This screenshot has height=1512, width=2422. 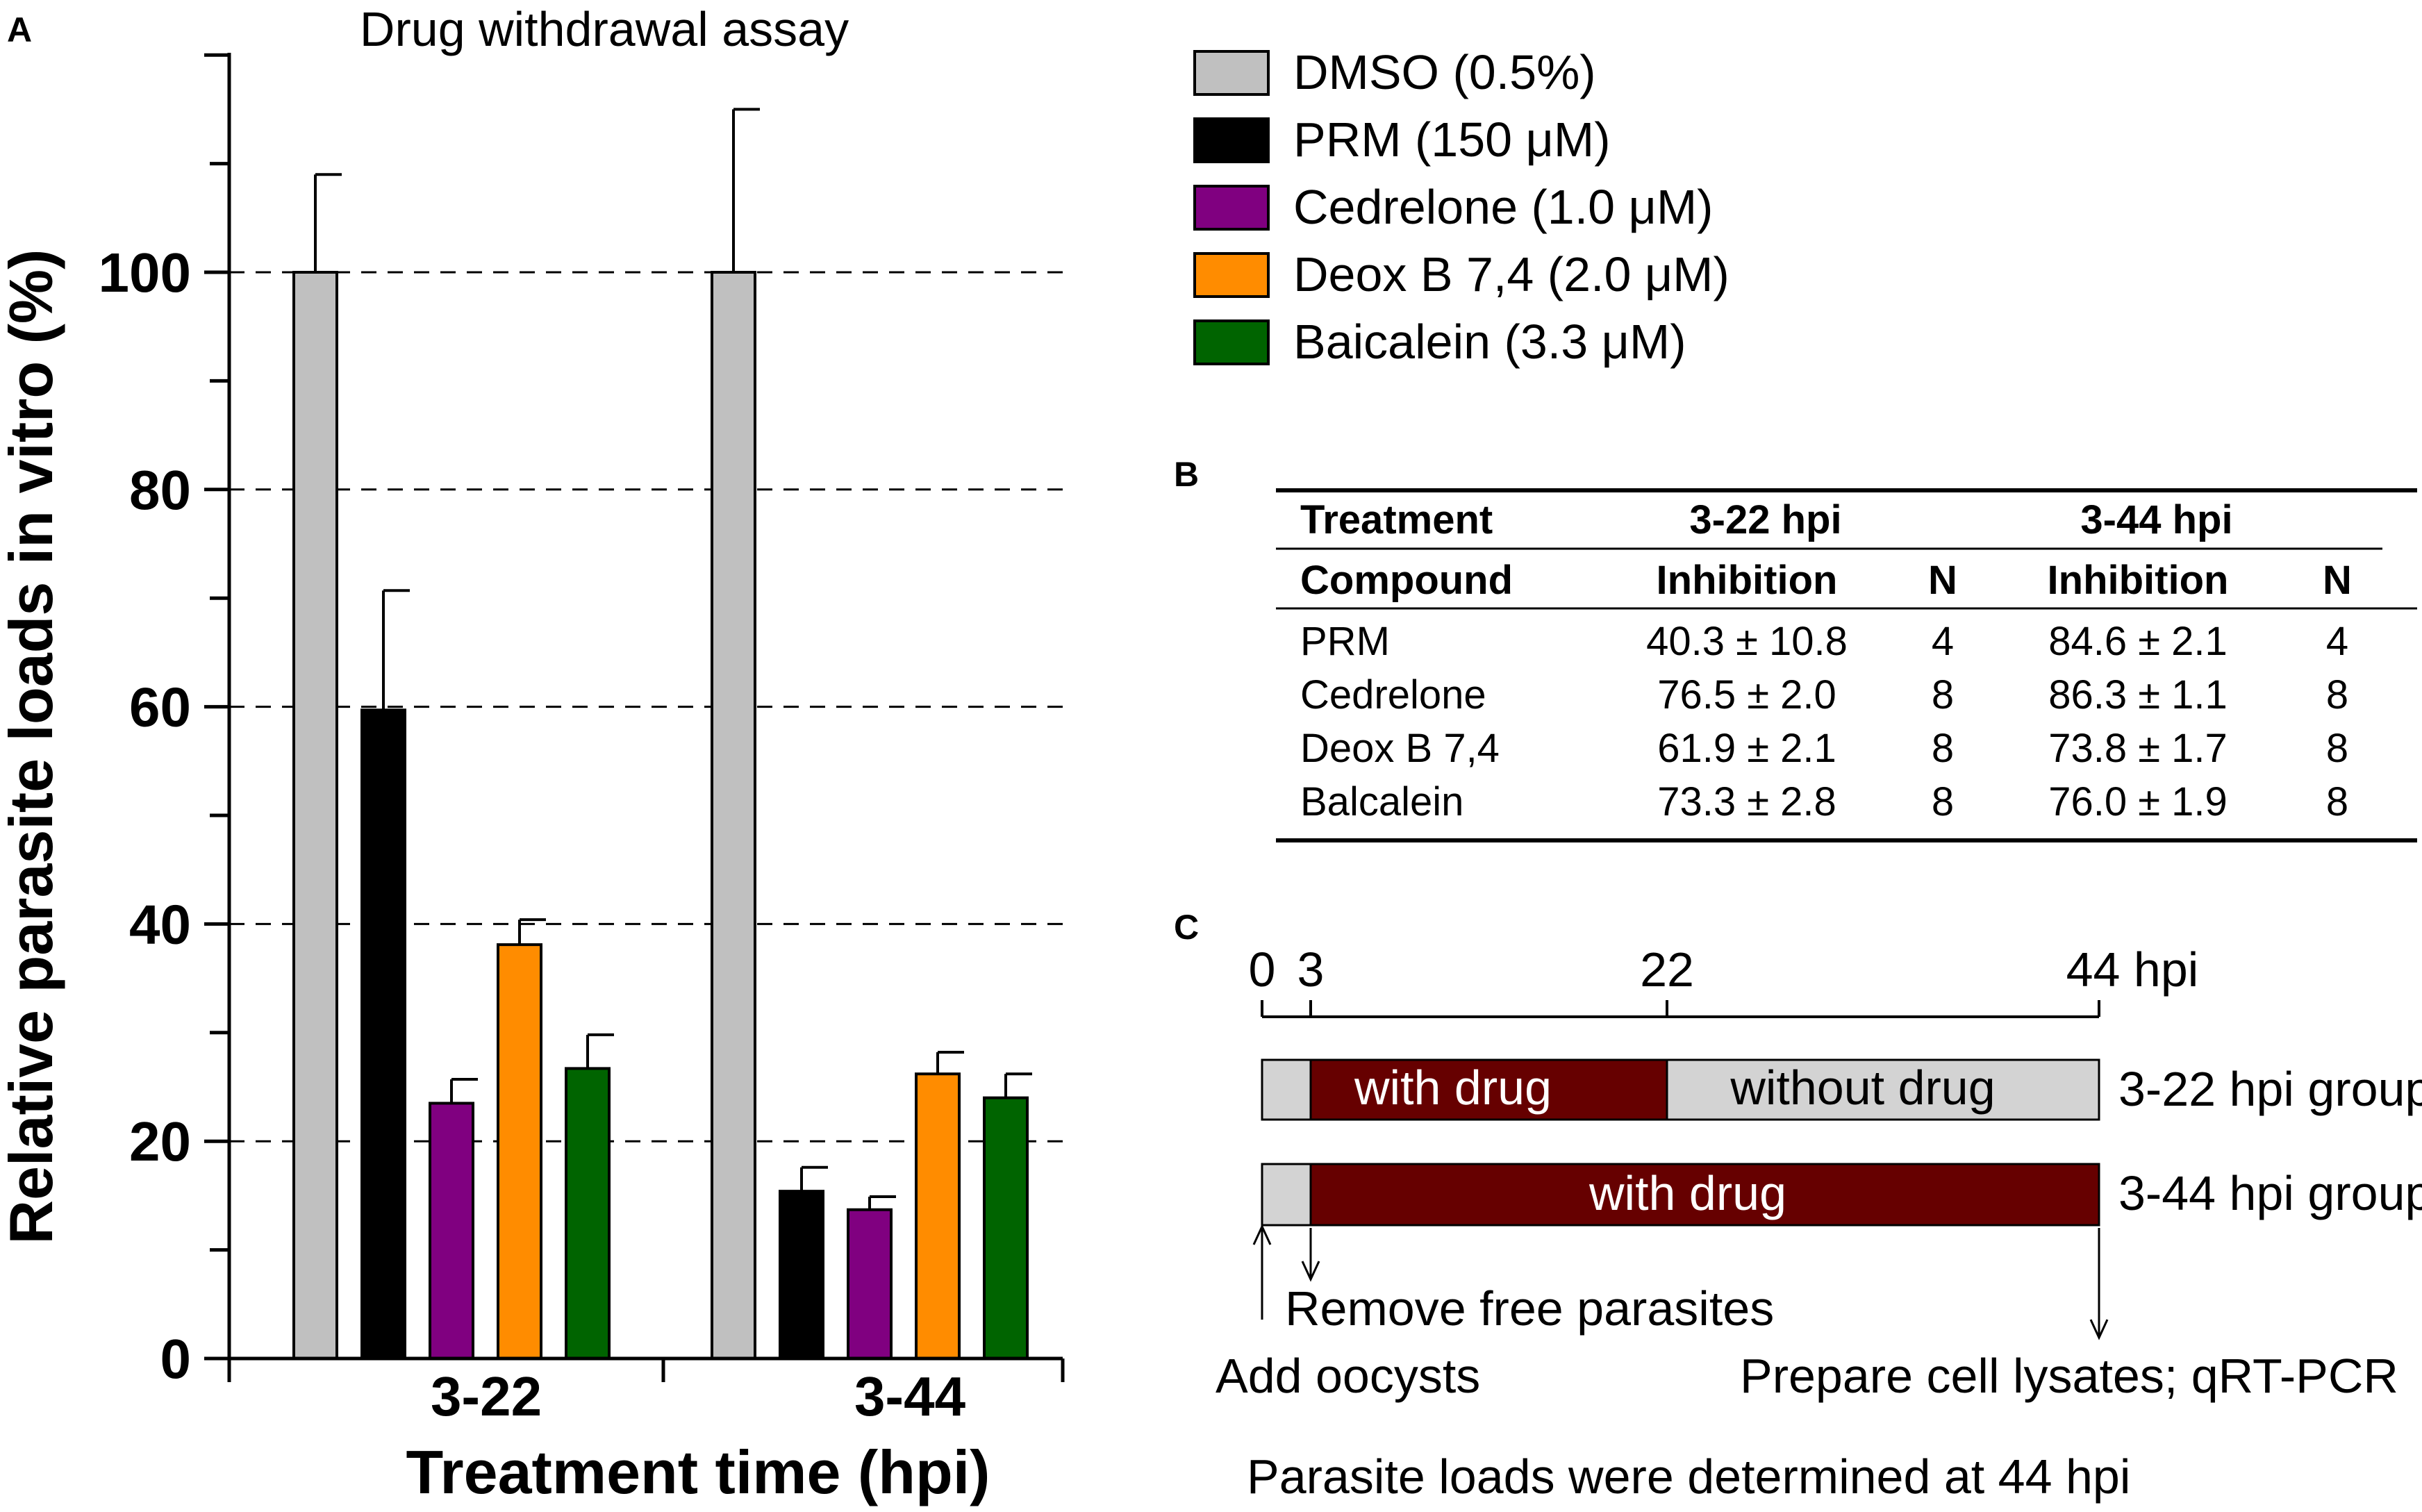 I want to click on chart-title: Drug withdrawal assay, so click(x=604, y=29).